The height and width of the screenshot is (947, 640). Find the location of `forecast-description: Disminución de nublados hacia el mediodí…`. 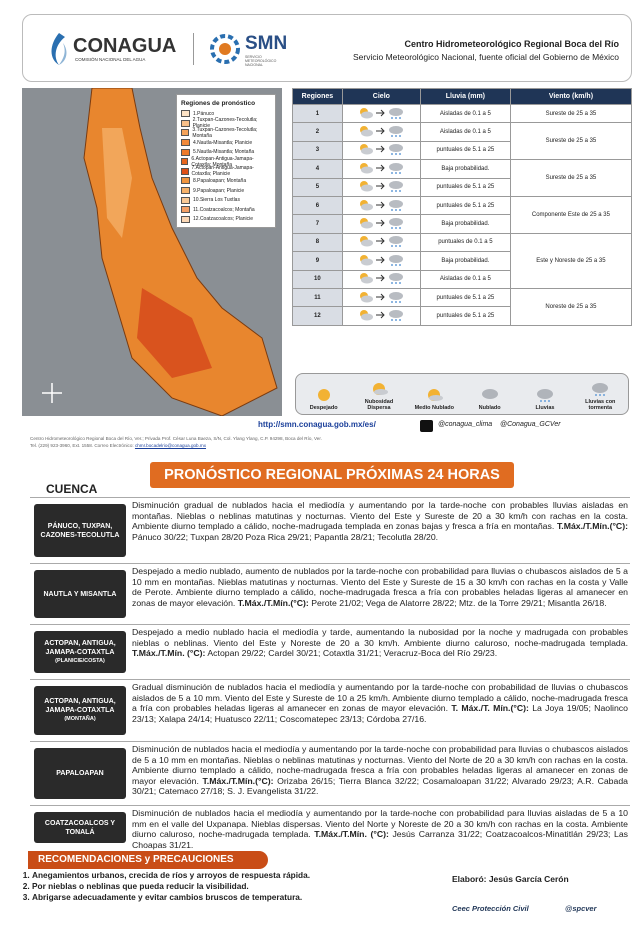

forecast-description: Disminución de nublados hacia el mediodí… is located at coordinates (380, 824).